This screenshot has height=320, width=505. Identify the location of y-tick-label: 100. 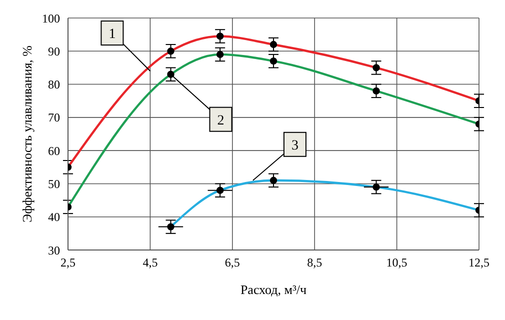
(51, 18).